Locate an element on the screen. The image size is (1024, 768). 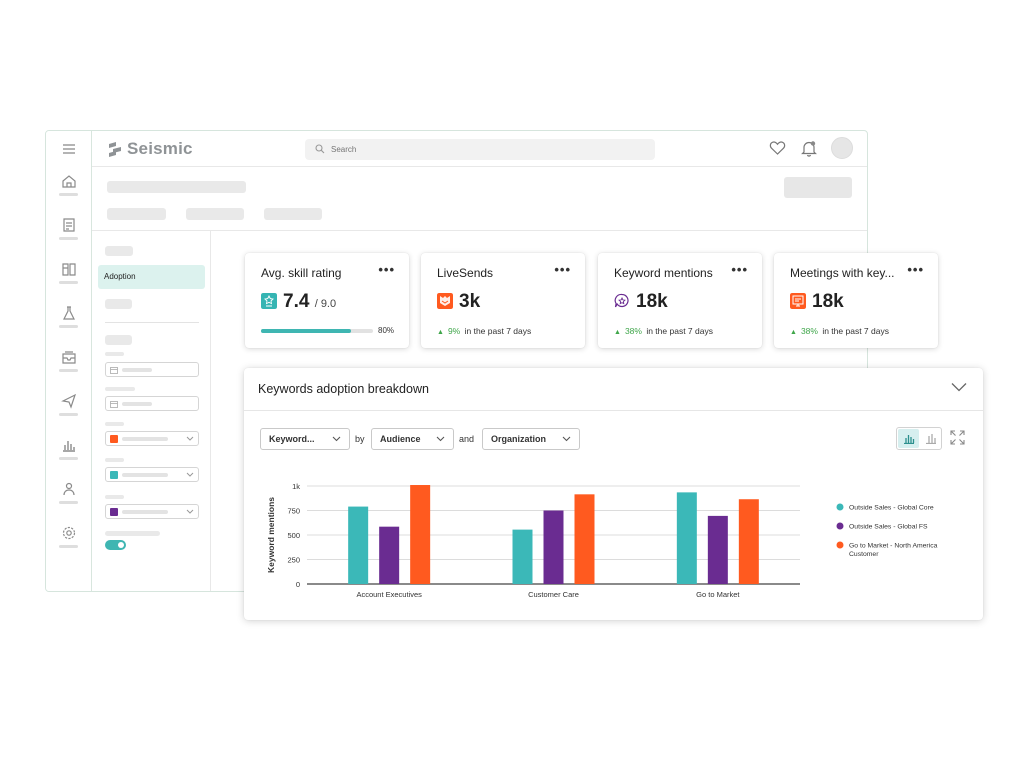
meeting-icon is located at coordinates (798, 301).